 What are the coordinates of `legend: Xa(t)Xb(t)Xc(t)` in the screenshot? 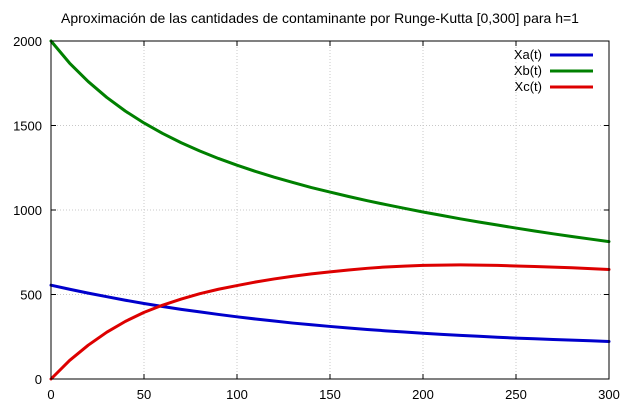 It's located at (553, 70).